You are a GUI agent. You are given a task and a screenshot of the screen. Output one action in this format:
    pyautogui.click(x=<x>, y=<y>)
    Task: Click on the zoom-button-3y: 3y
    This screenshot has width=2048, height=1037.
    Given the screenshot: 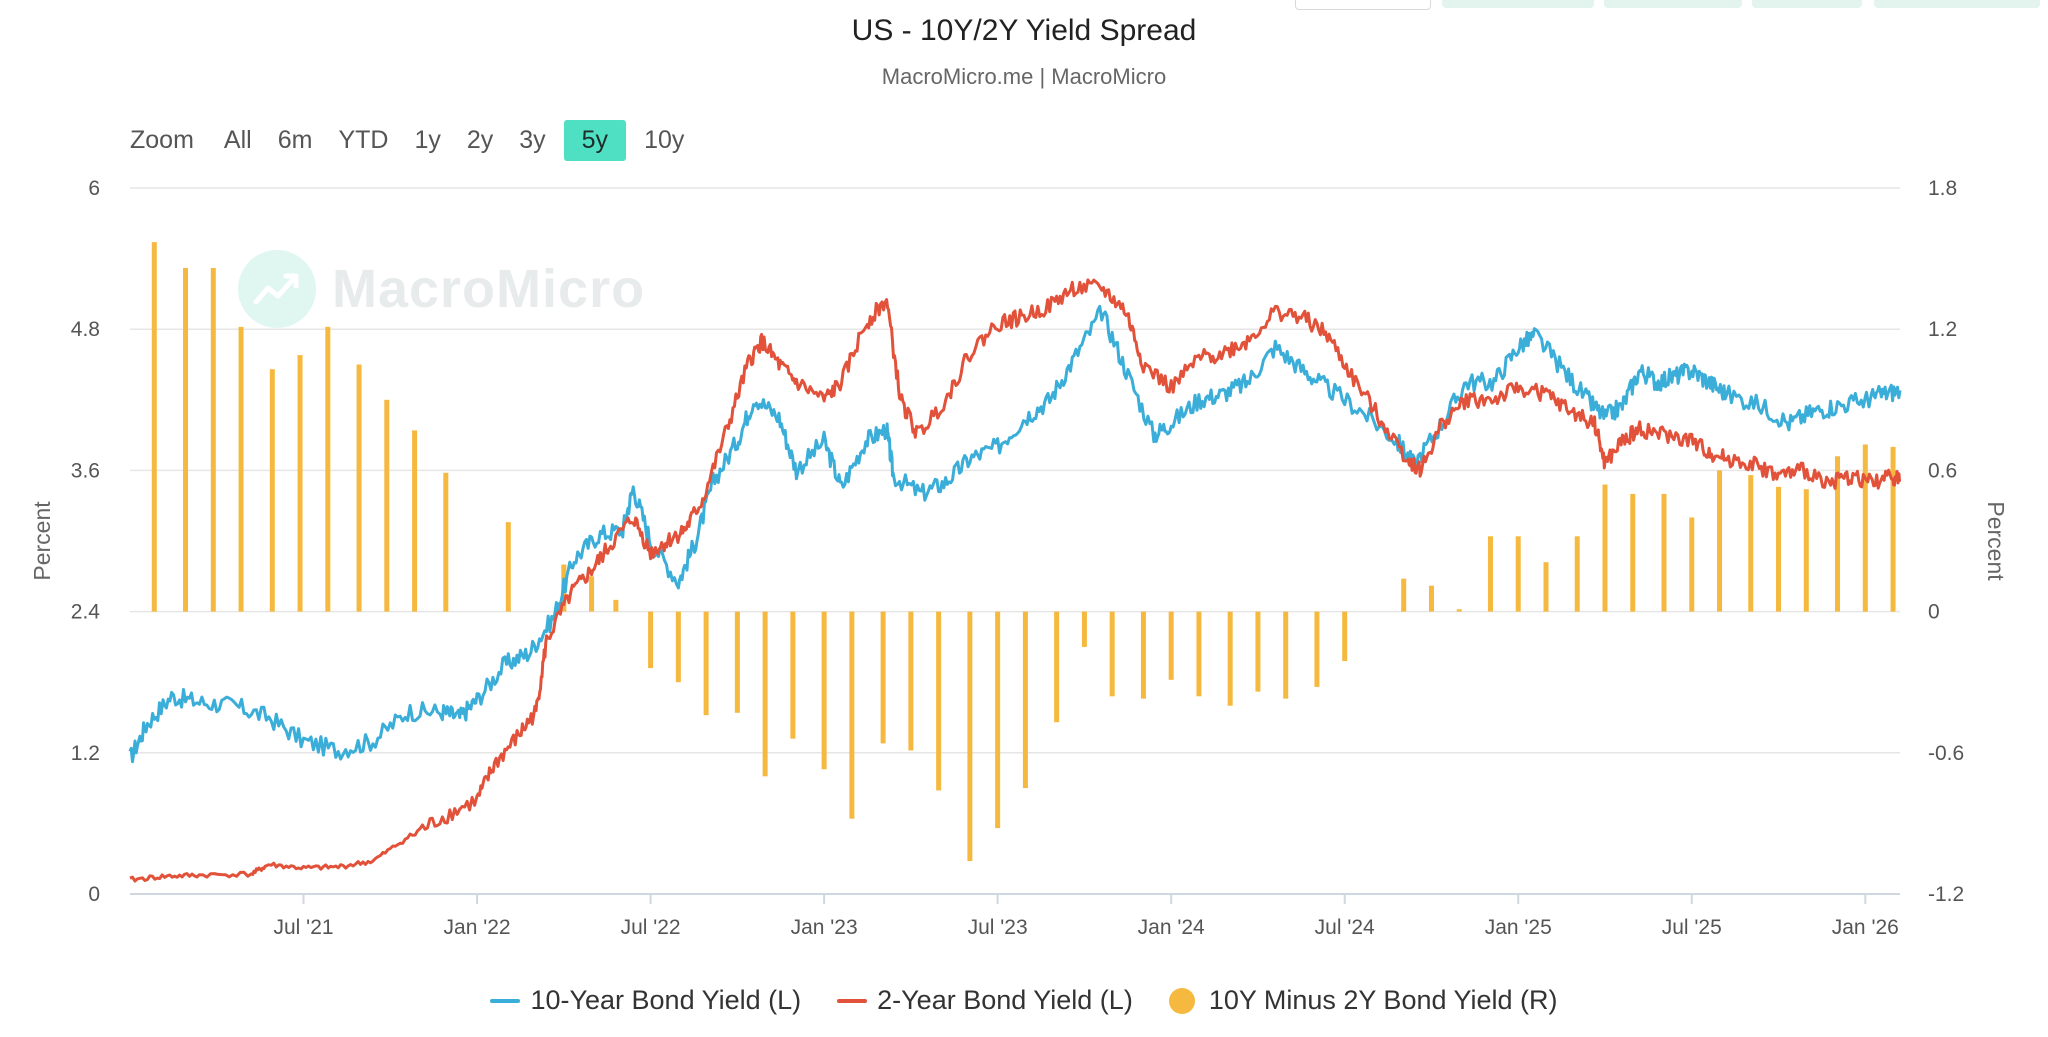 What is the action you would take?
    pyautogui.click(x=532, y=139)
    